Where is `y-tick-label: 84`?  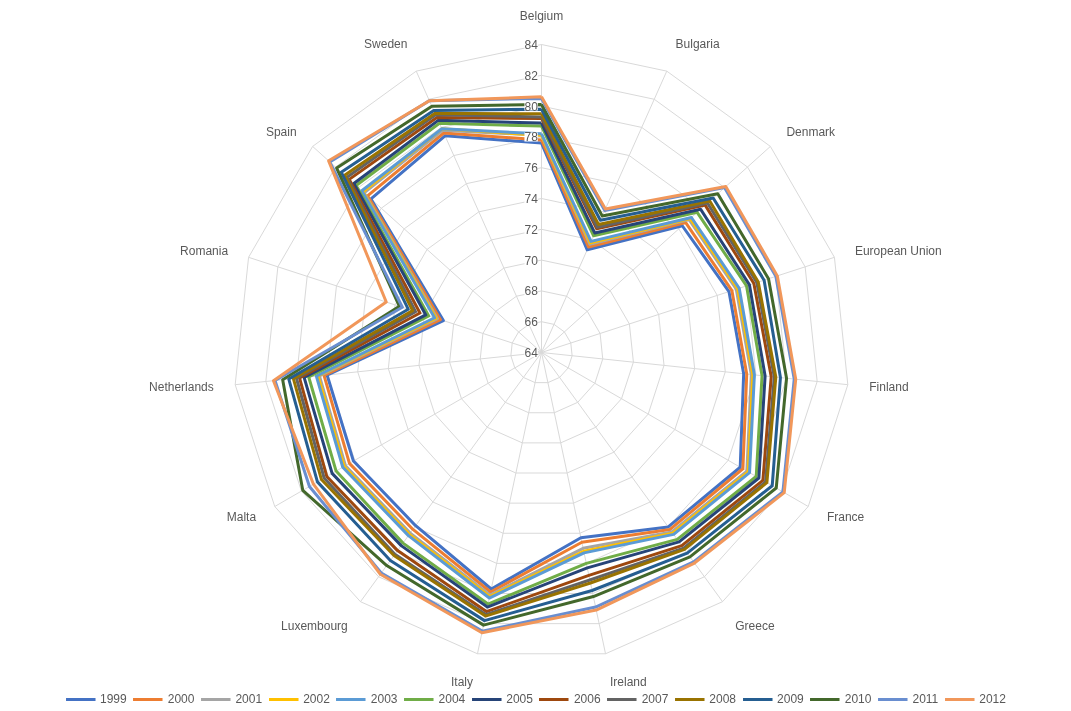 y-tick-label: 84 is located at coordinates (531, 45).